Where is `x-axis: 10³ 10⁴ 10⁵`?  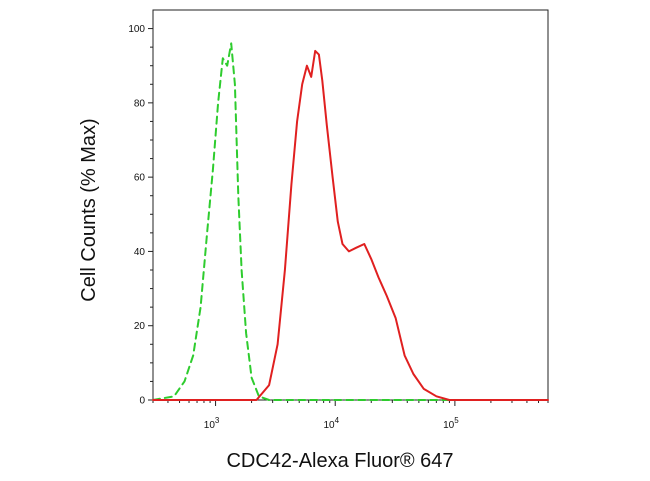 x-axis: 10³ 10⁴ 10⁵ is located at coordinates (350, 415).